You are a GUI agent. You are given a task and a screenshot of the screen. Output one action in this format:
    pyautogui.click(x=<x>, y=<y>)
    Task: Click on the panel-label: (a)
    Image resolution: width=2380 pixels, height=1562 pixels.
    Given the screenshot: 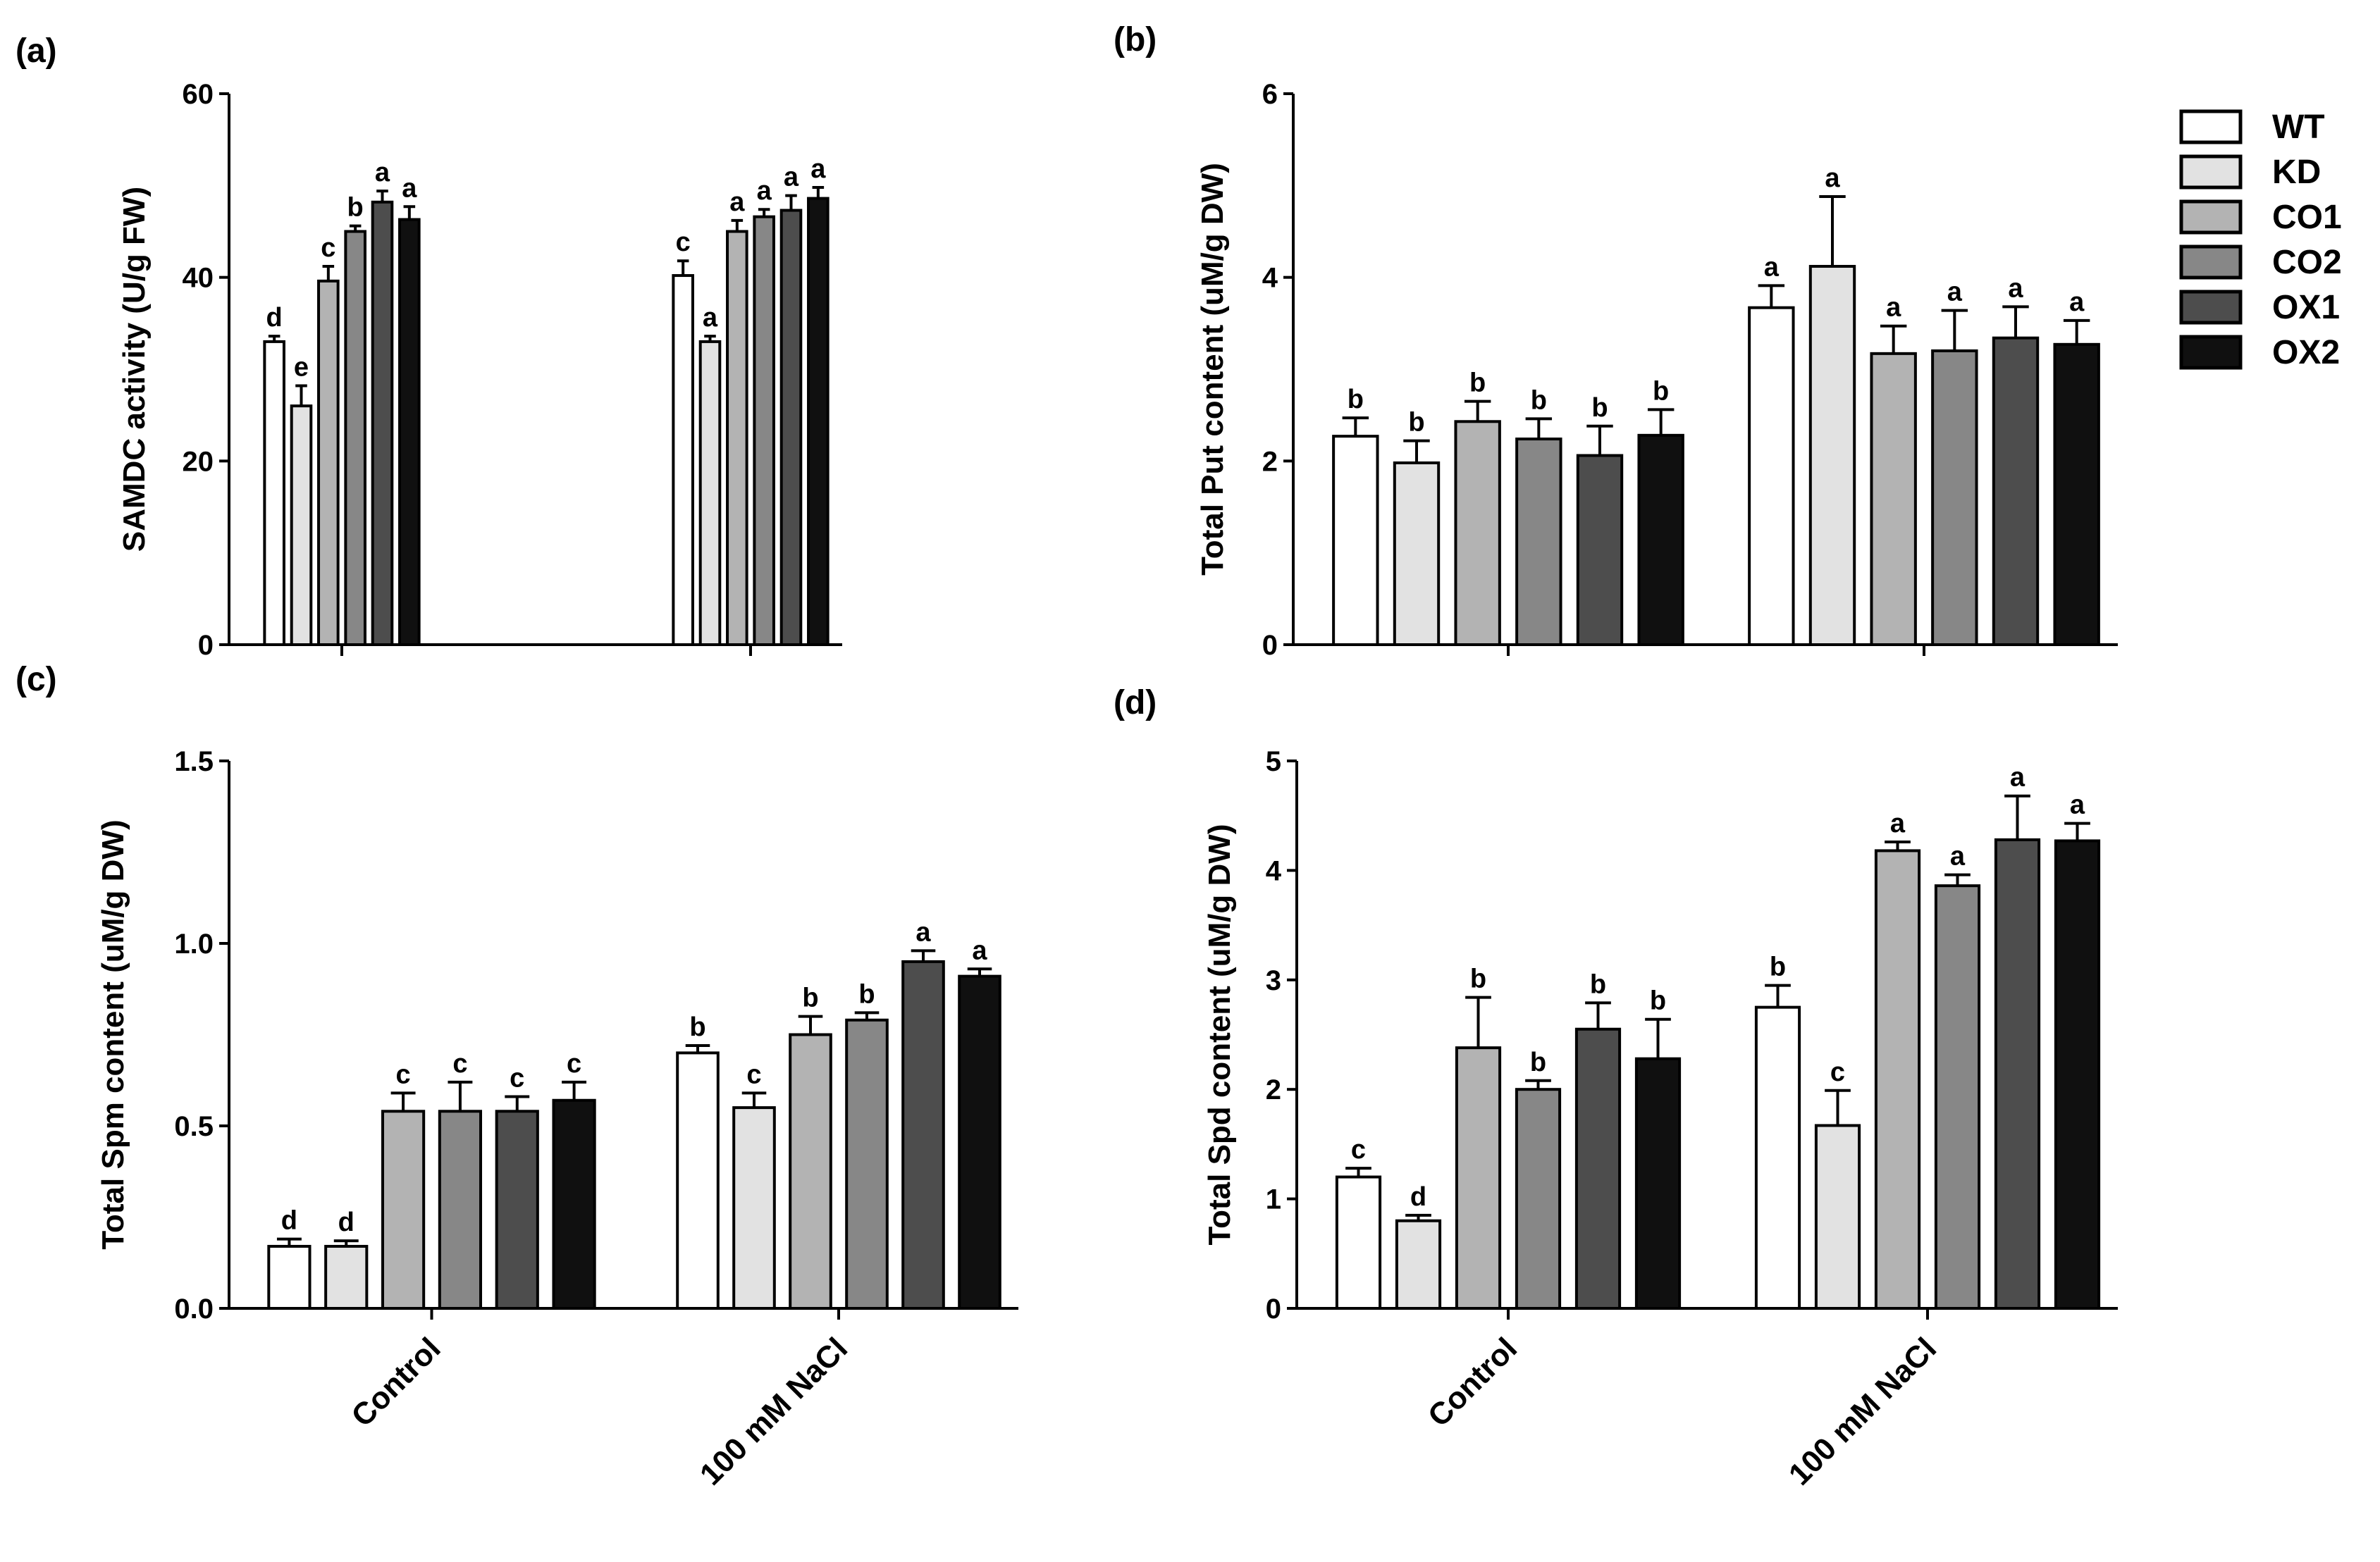 What is the action you would take?
    pyautogui.click(x=36, y=51)
    